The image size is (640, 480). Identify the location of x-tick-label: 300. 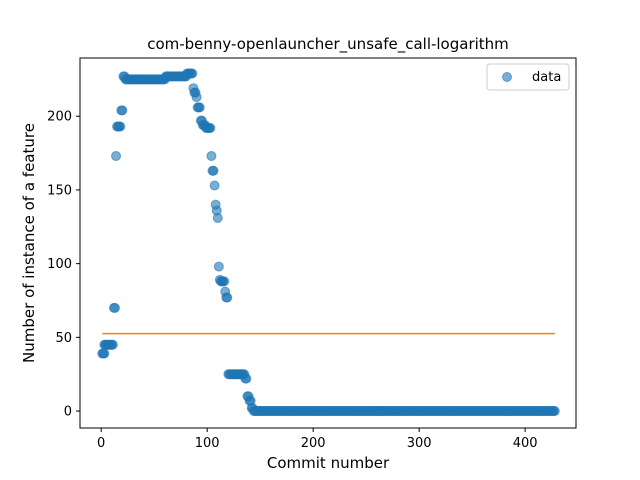
(419, 443).